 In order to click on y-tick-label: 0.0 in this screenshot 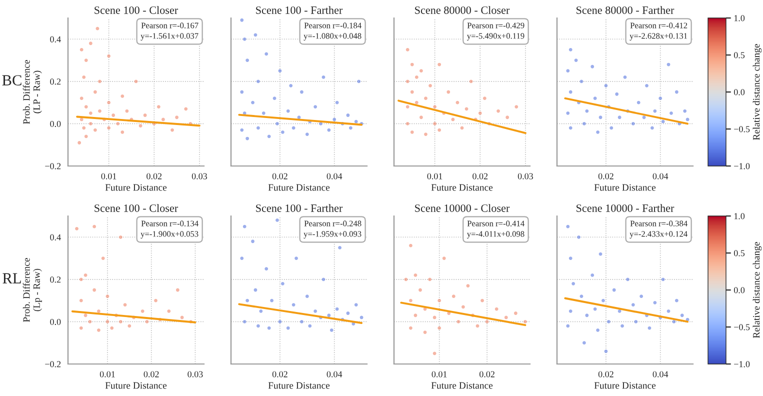, I will do `click(55, 123)`.